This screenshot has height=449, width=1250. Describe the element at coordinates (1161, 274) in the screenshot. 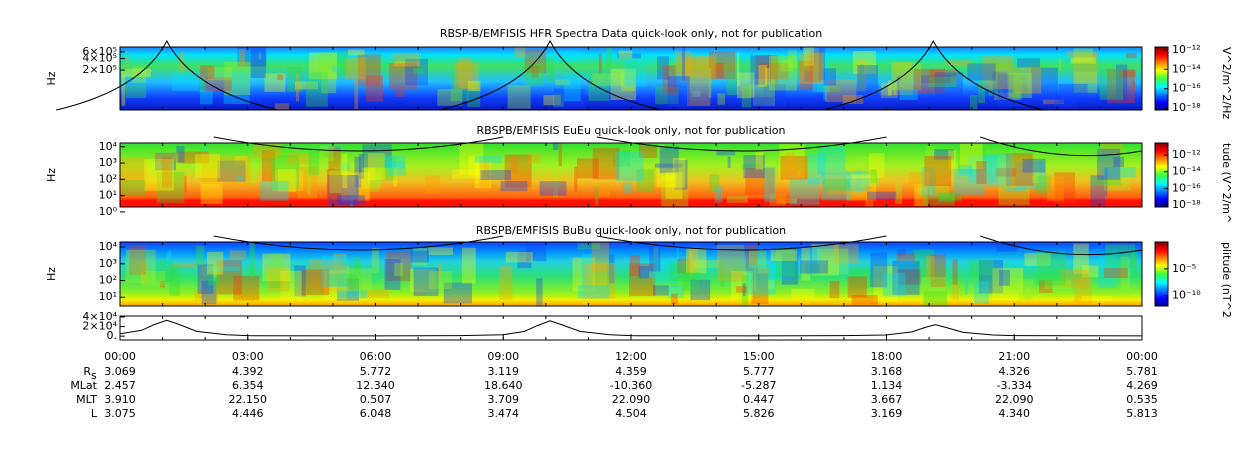

I see `colorbar` at that location.